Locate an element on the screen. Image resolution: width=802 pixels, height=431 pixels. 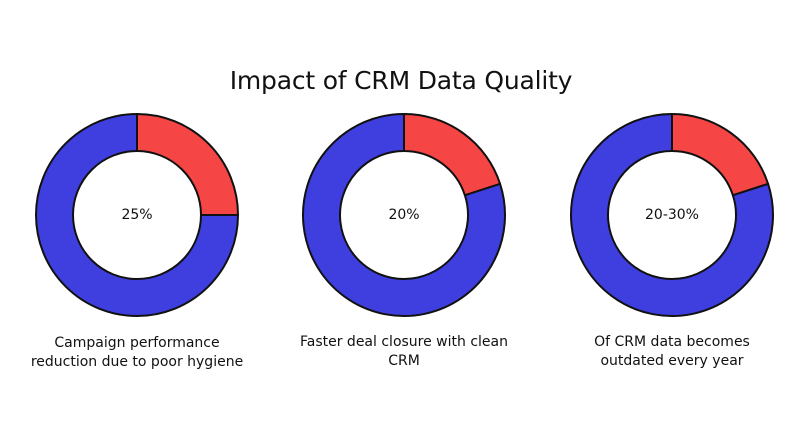
donut-2-highlight-slice is located at coordinates (452, 155).